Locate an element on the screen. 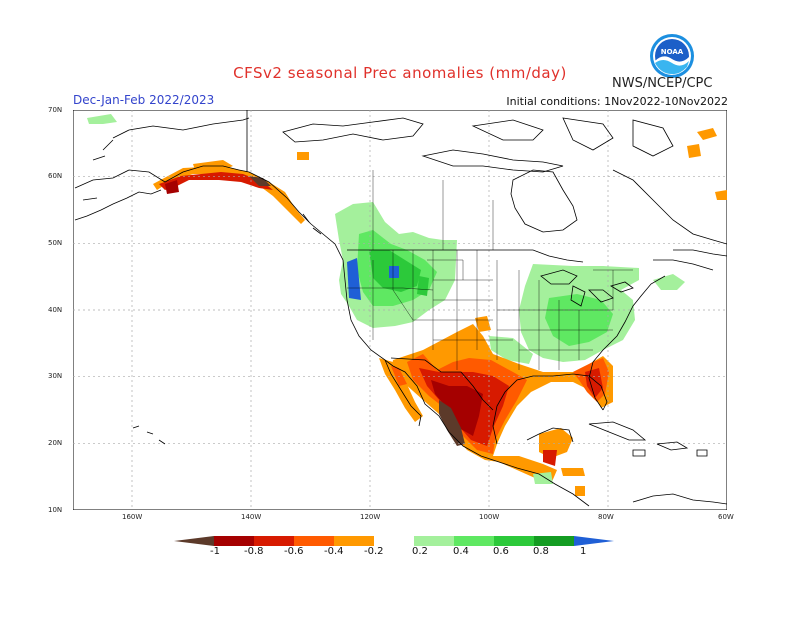  lon-label: 160W is located at coordinates (132, 517).